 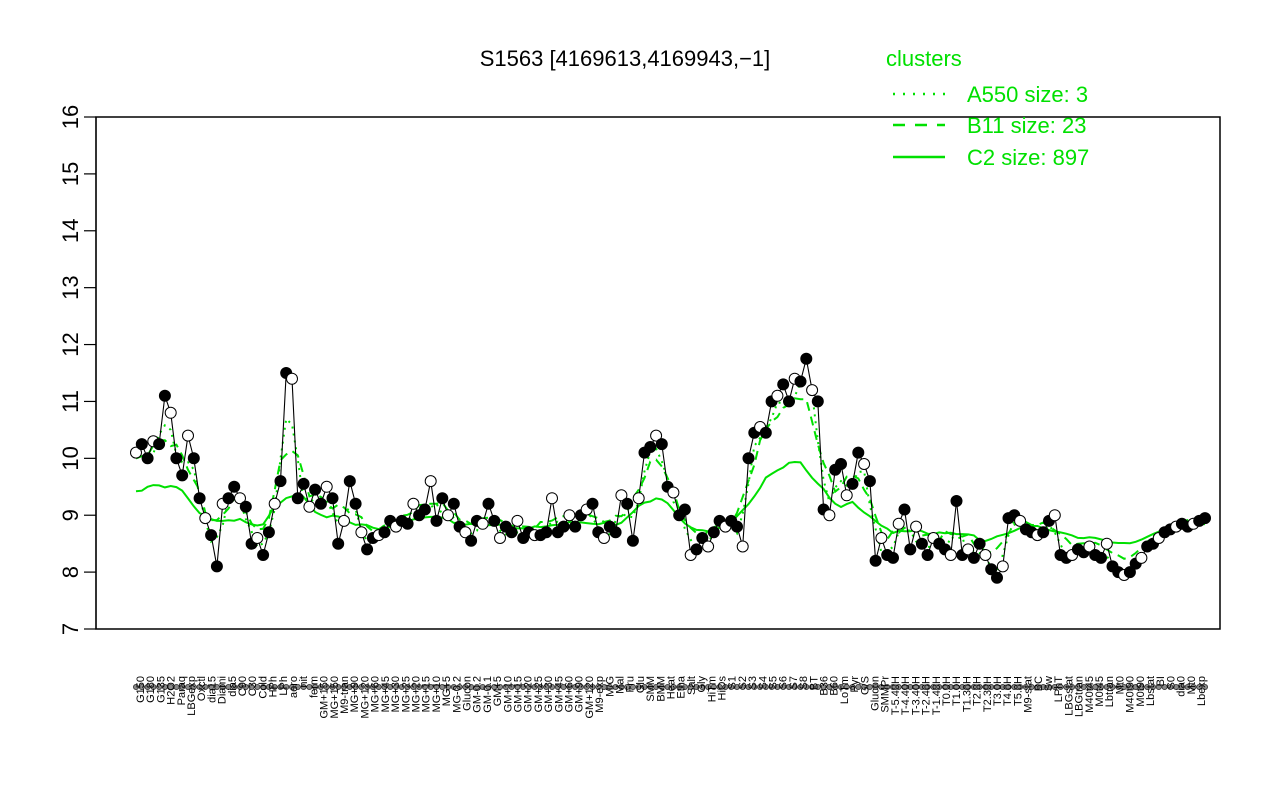 What do you see at coordinates (70, 287) in the screenshot?
I see `y-tick-label: 13` at bounding box center [70, 287].